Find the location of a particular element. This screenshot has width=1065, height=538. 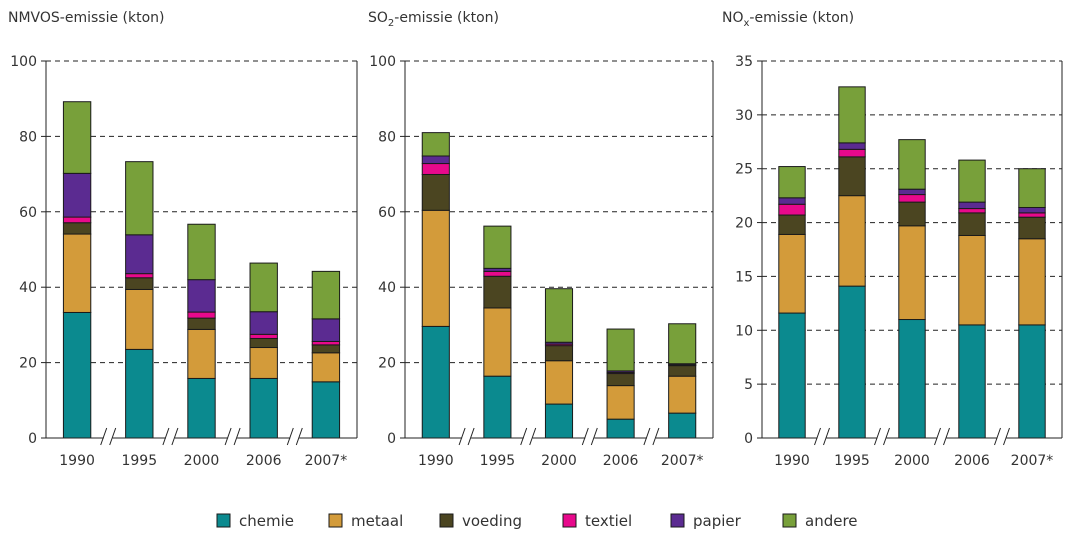

x-tick-label: 2000 is located at coordinates (912, 461).